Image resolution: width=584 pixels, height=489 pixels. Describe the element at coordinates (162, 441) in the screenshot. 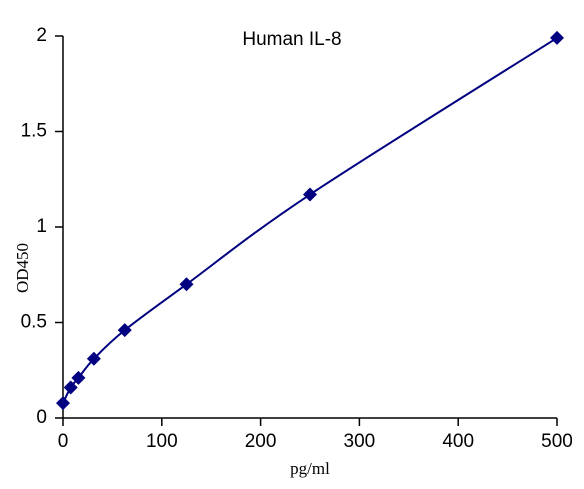

I see `x-tick-label: 100` at that location.